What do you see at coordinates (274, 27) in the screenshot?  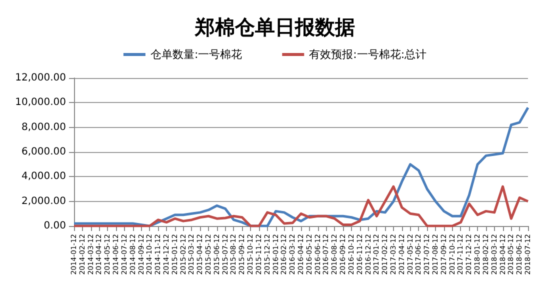 I see `chart-title: 郑棉仓单日报数据` at bounding box center [274, 27].